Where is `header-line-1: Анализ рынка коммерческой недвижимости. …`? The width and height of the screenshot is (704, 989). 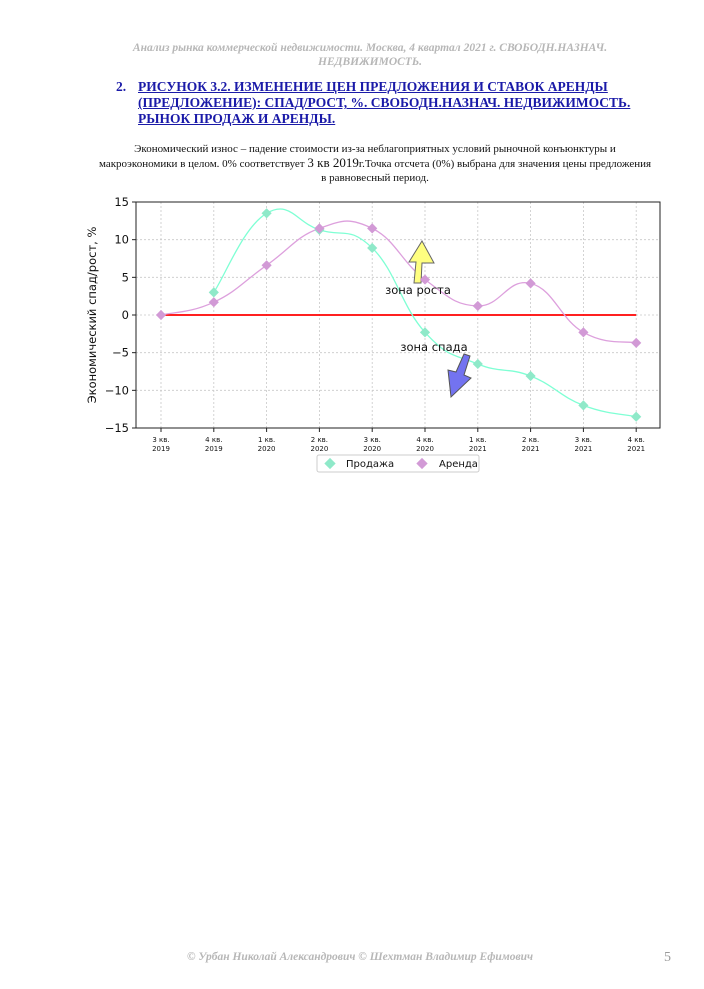
header-line-1: Анализ рынка коммерческой недвижимости. … is located at coordinates (370, 48).